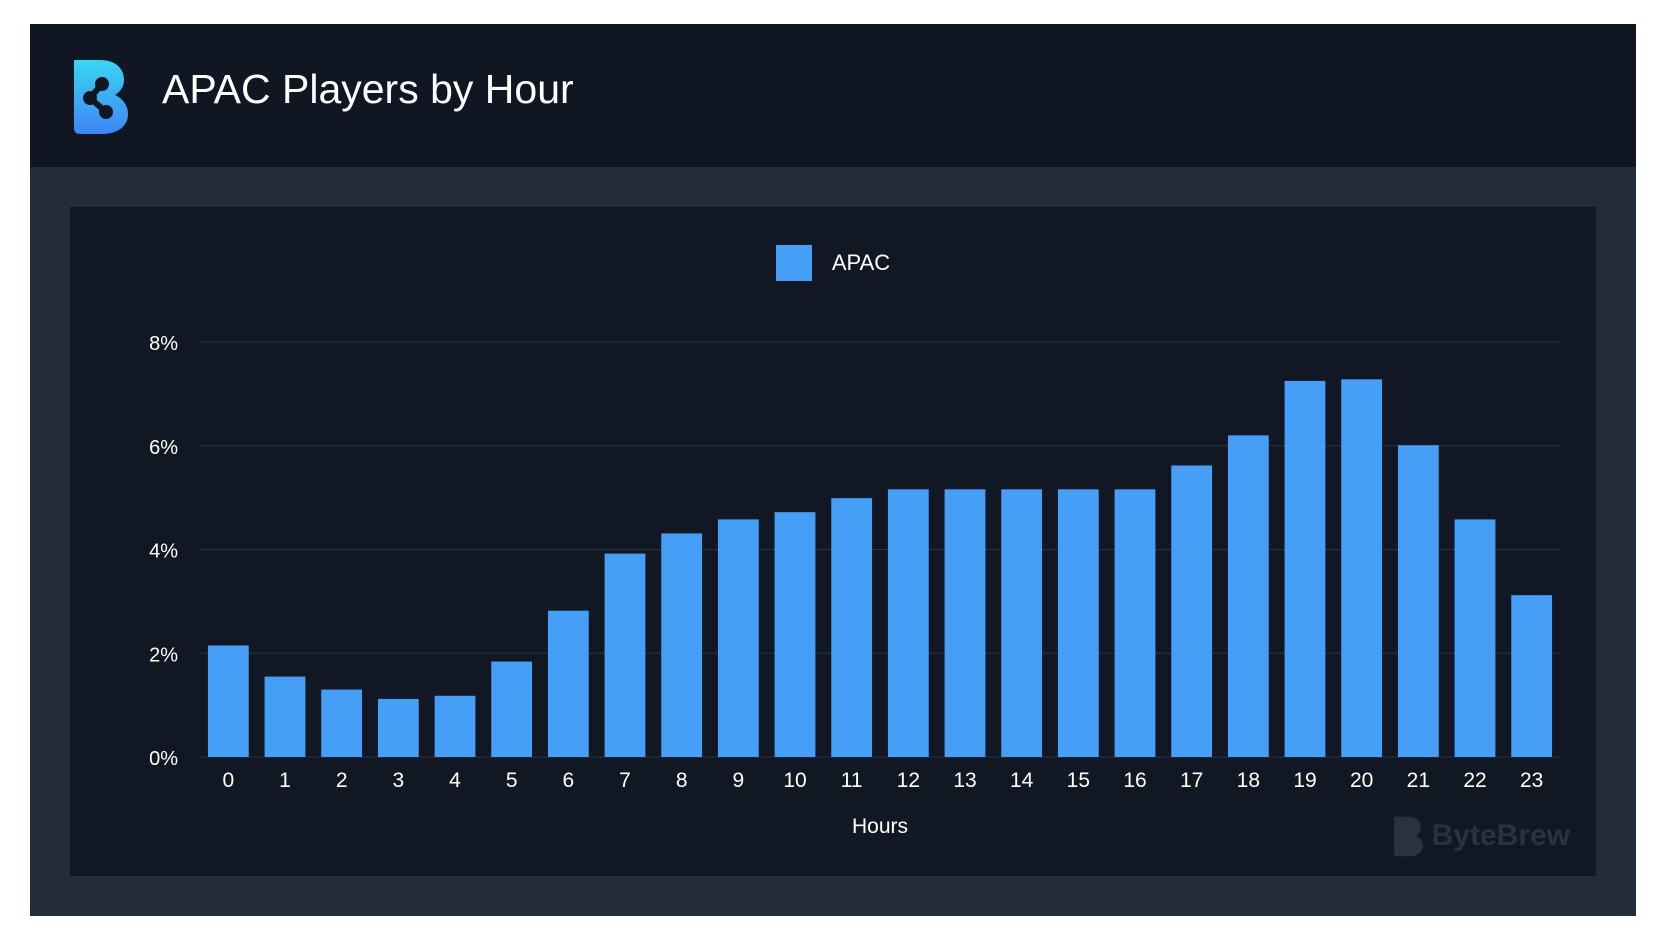  Describe the element at coordinates (163, 344) in the screenshot. I see `y-tick-label: 8%` at that location.